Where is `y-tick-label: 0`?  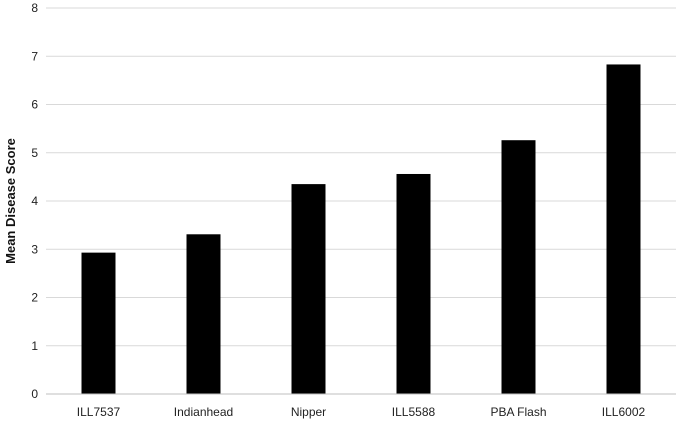 y-tick-label: 0 is located at coordinates (34, 394).